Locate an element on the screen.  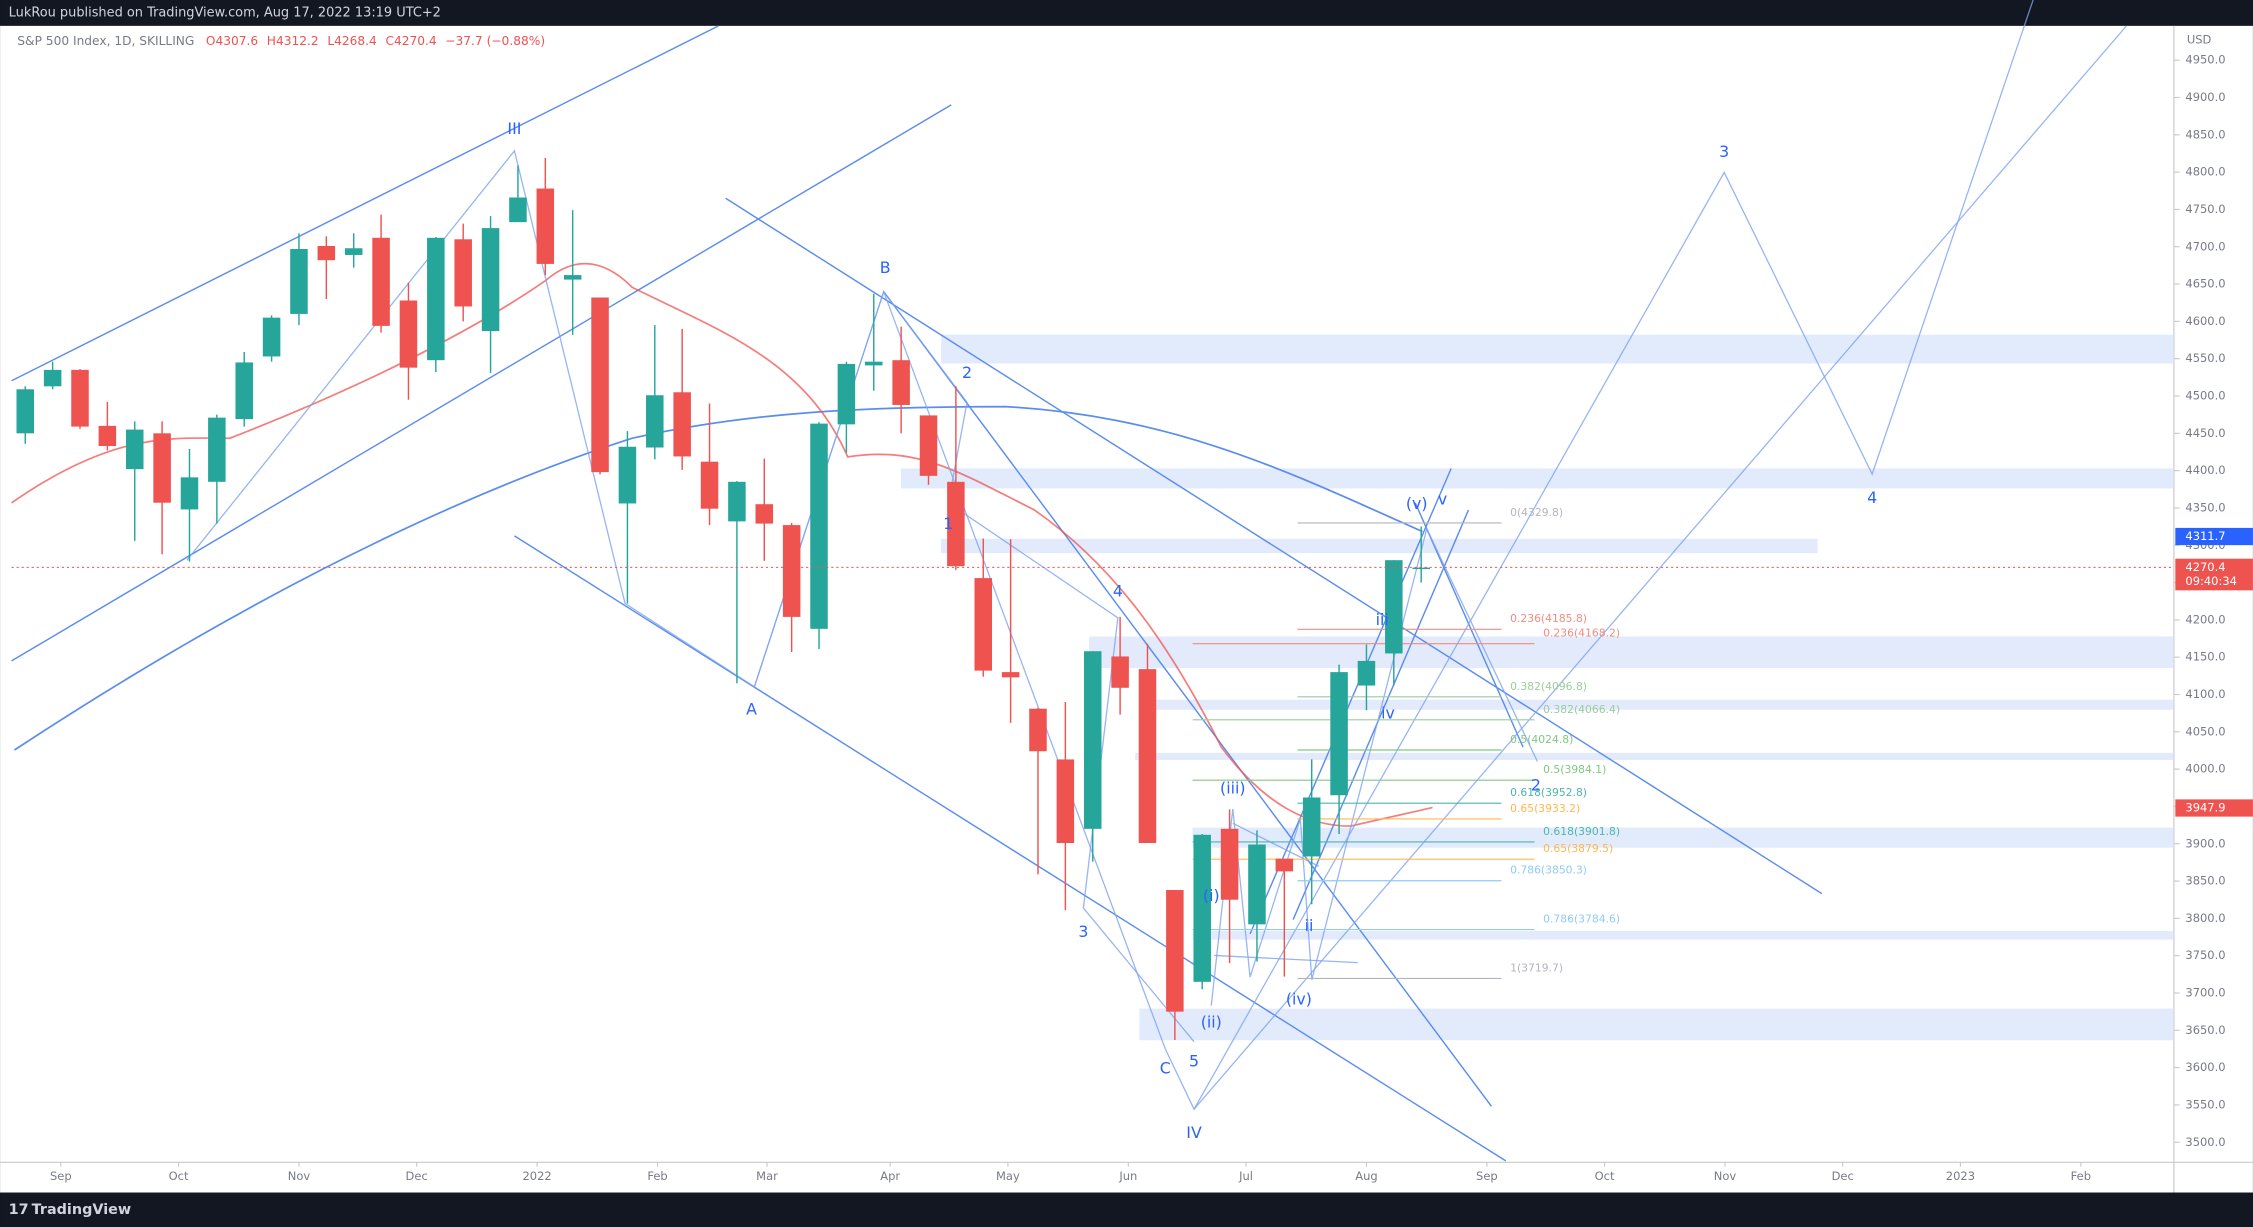
x-tick-label: Feb is located at coordinates (657, 1176).